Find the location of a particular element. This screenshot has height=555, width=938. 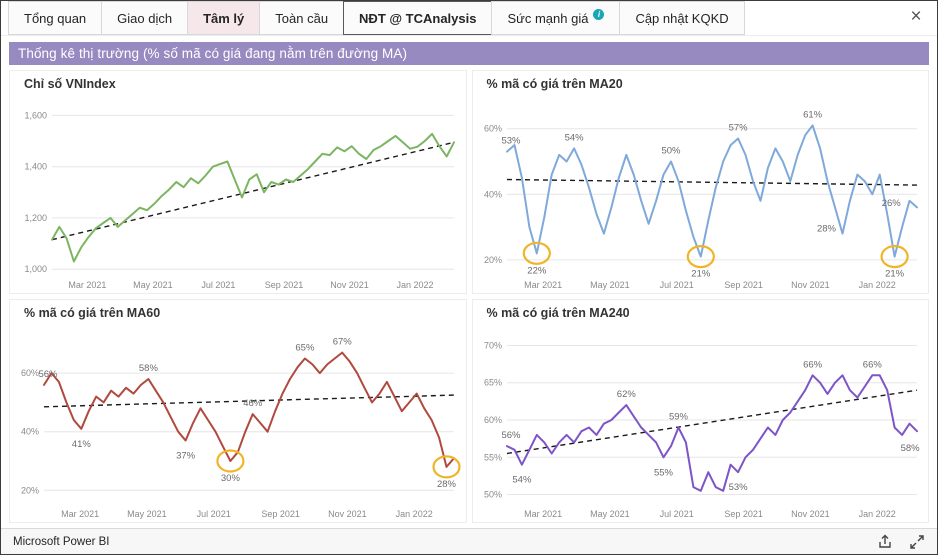

tab-label: Sức mạnh giá is located at coordinates (548, 18).